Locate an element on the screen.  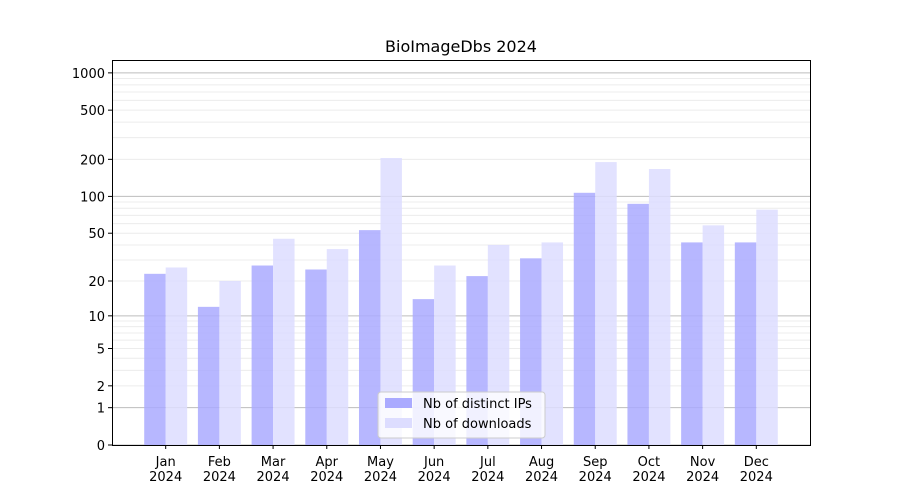
y-tick-label: 500 is located at coordinates (92, 111).